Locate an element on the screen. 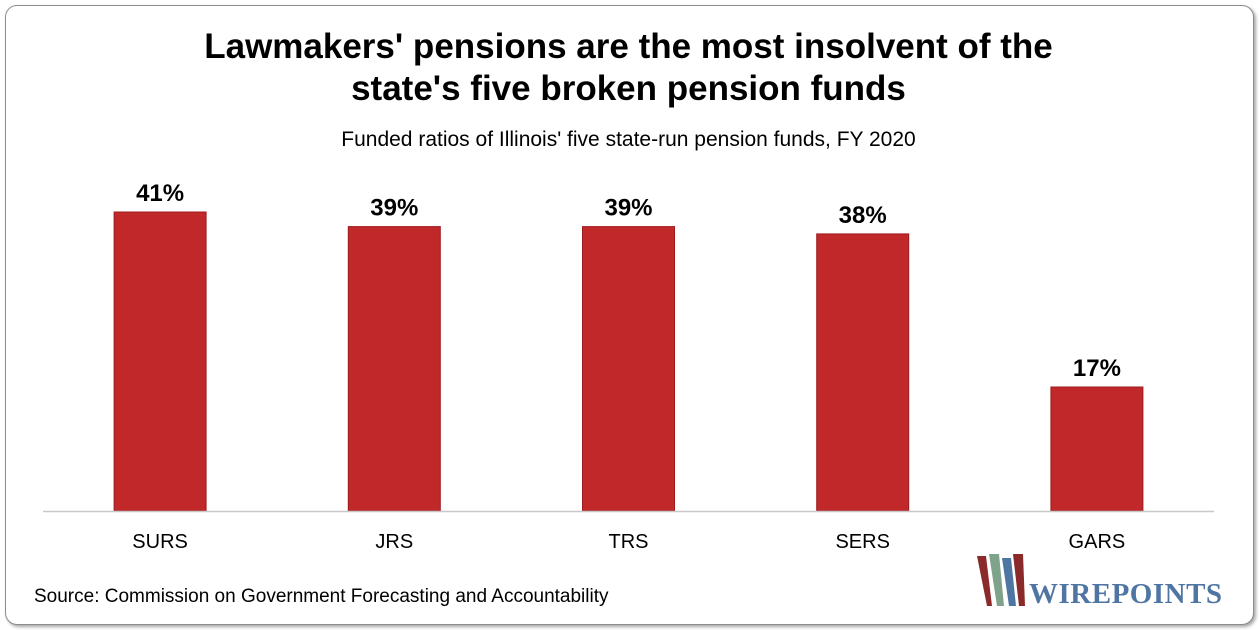 The width and height of the screenshot is (1259, 630). data-label-surs: 41% is located at coordinates (160, 193).